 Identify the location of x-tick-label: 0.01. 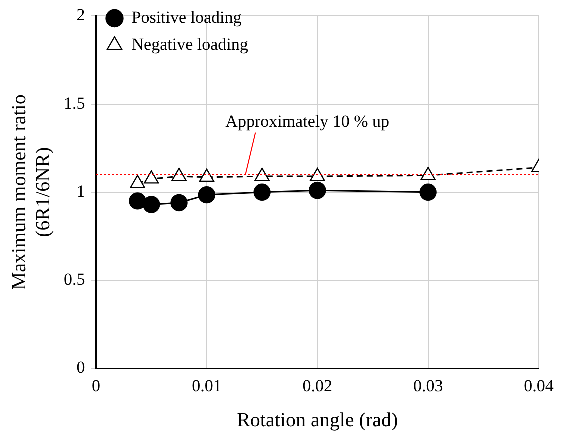
(207, 386).